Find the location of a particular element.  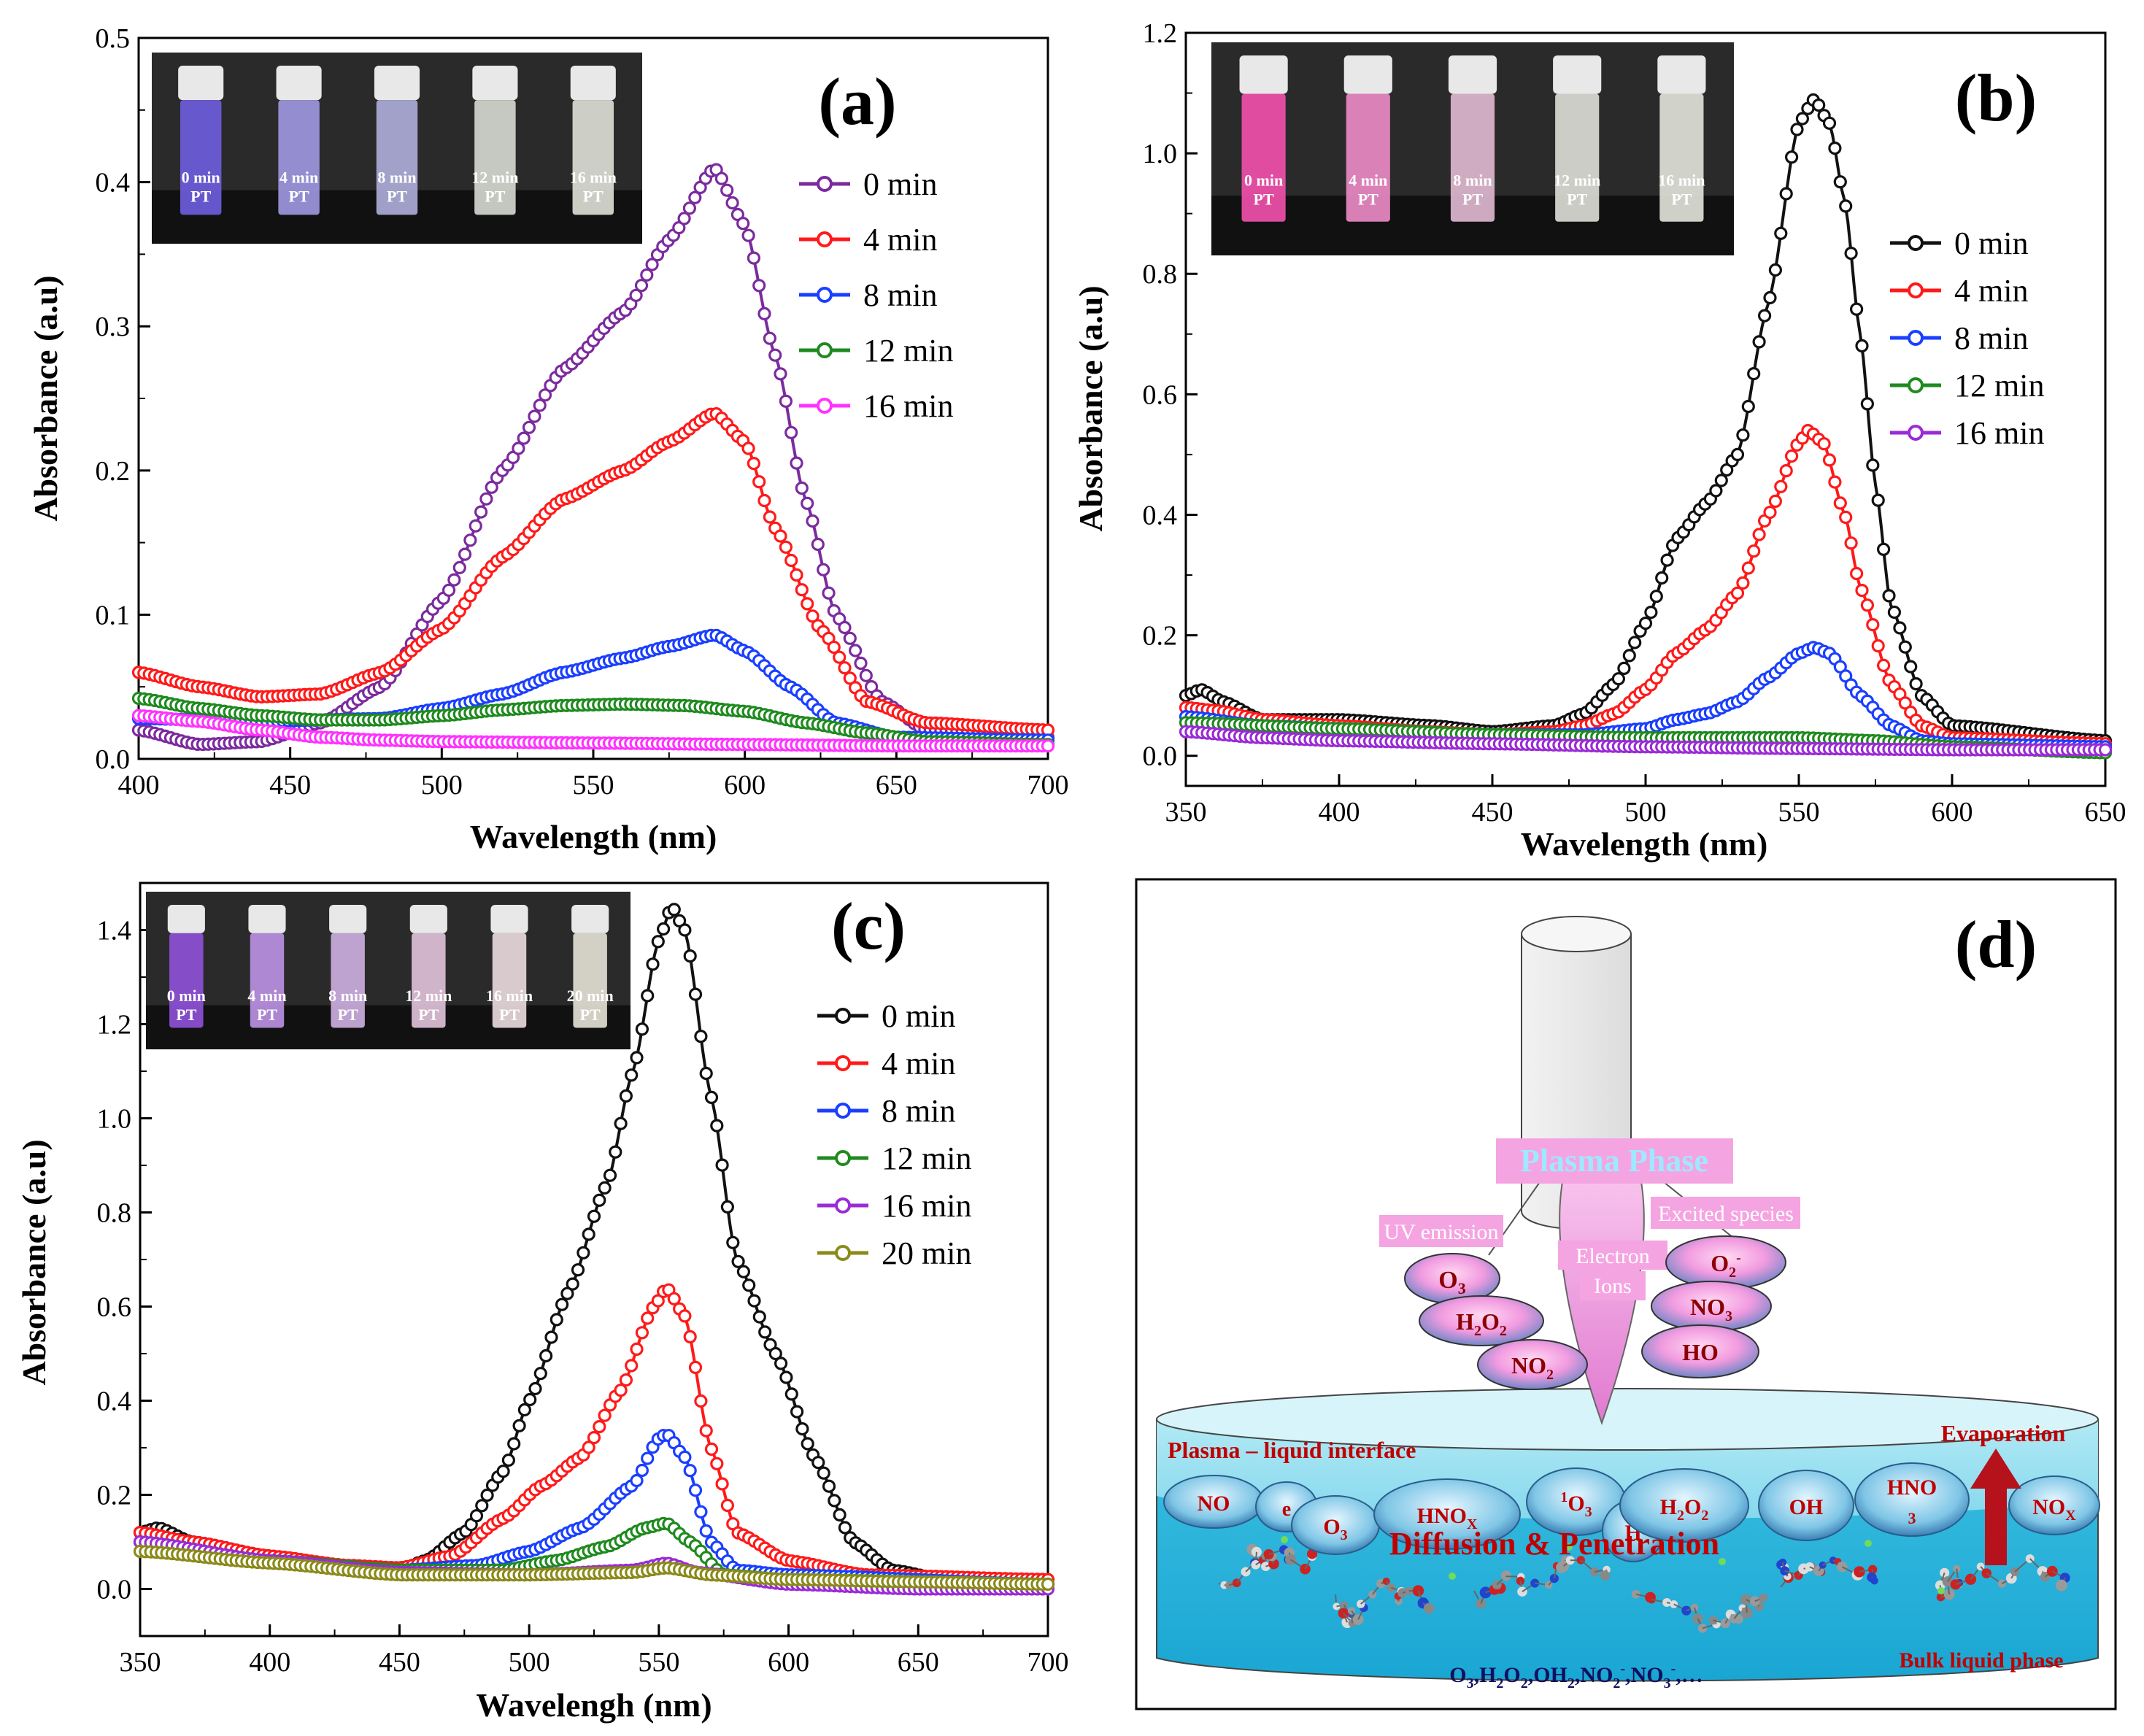

vial-time-label: 8 min is located at coordinates (1472, 180).